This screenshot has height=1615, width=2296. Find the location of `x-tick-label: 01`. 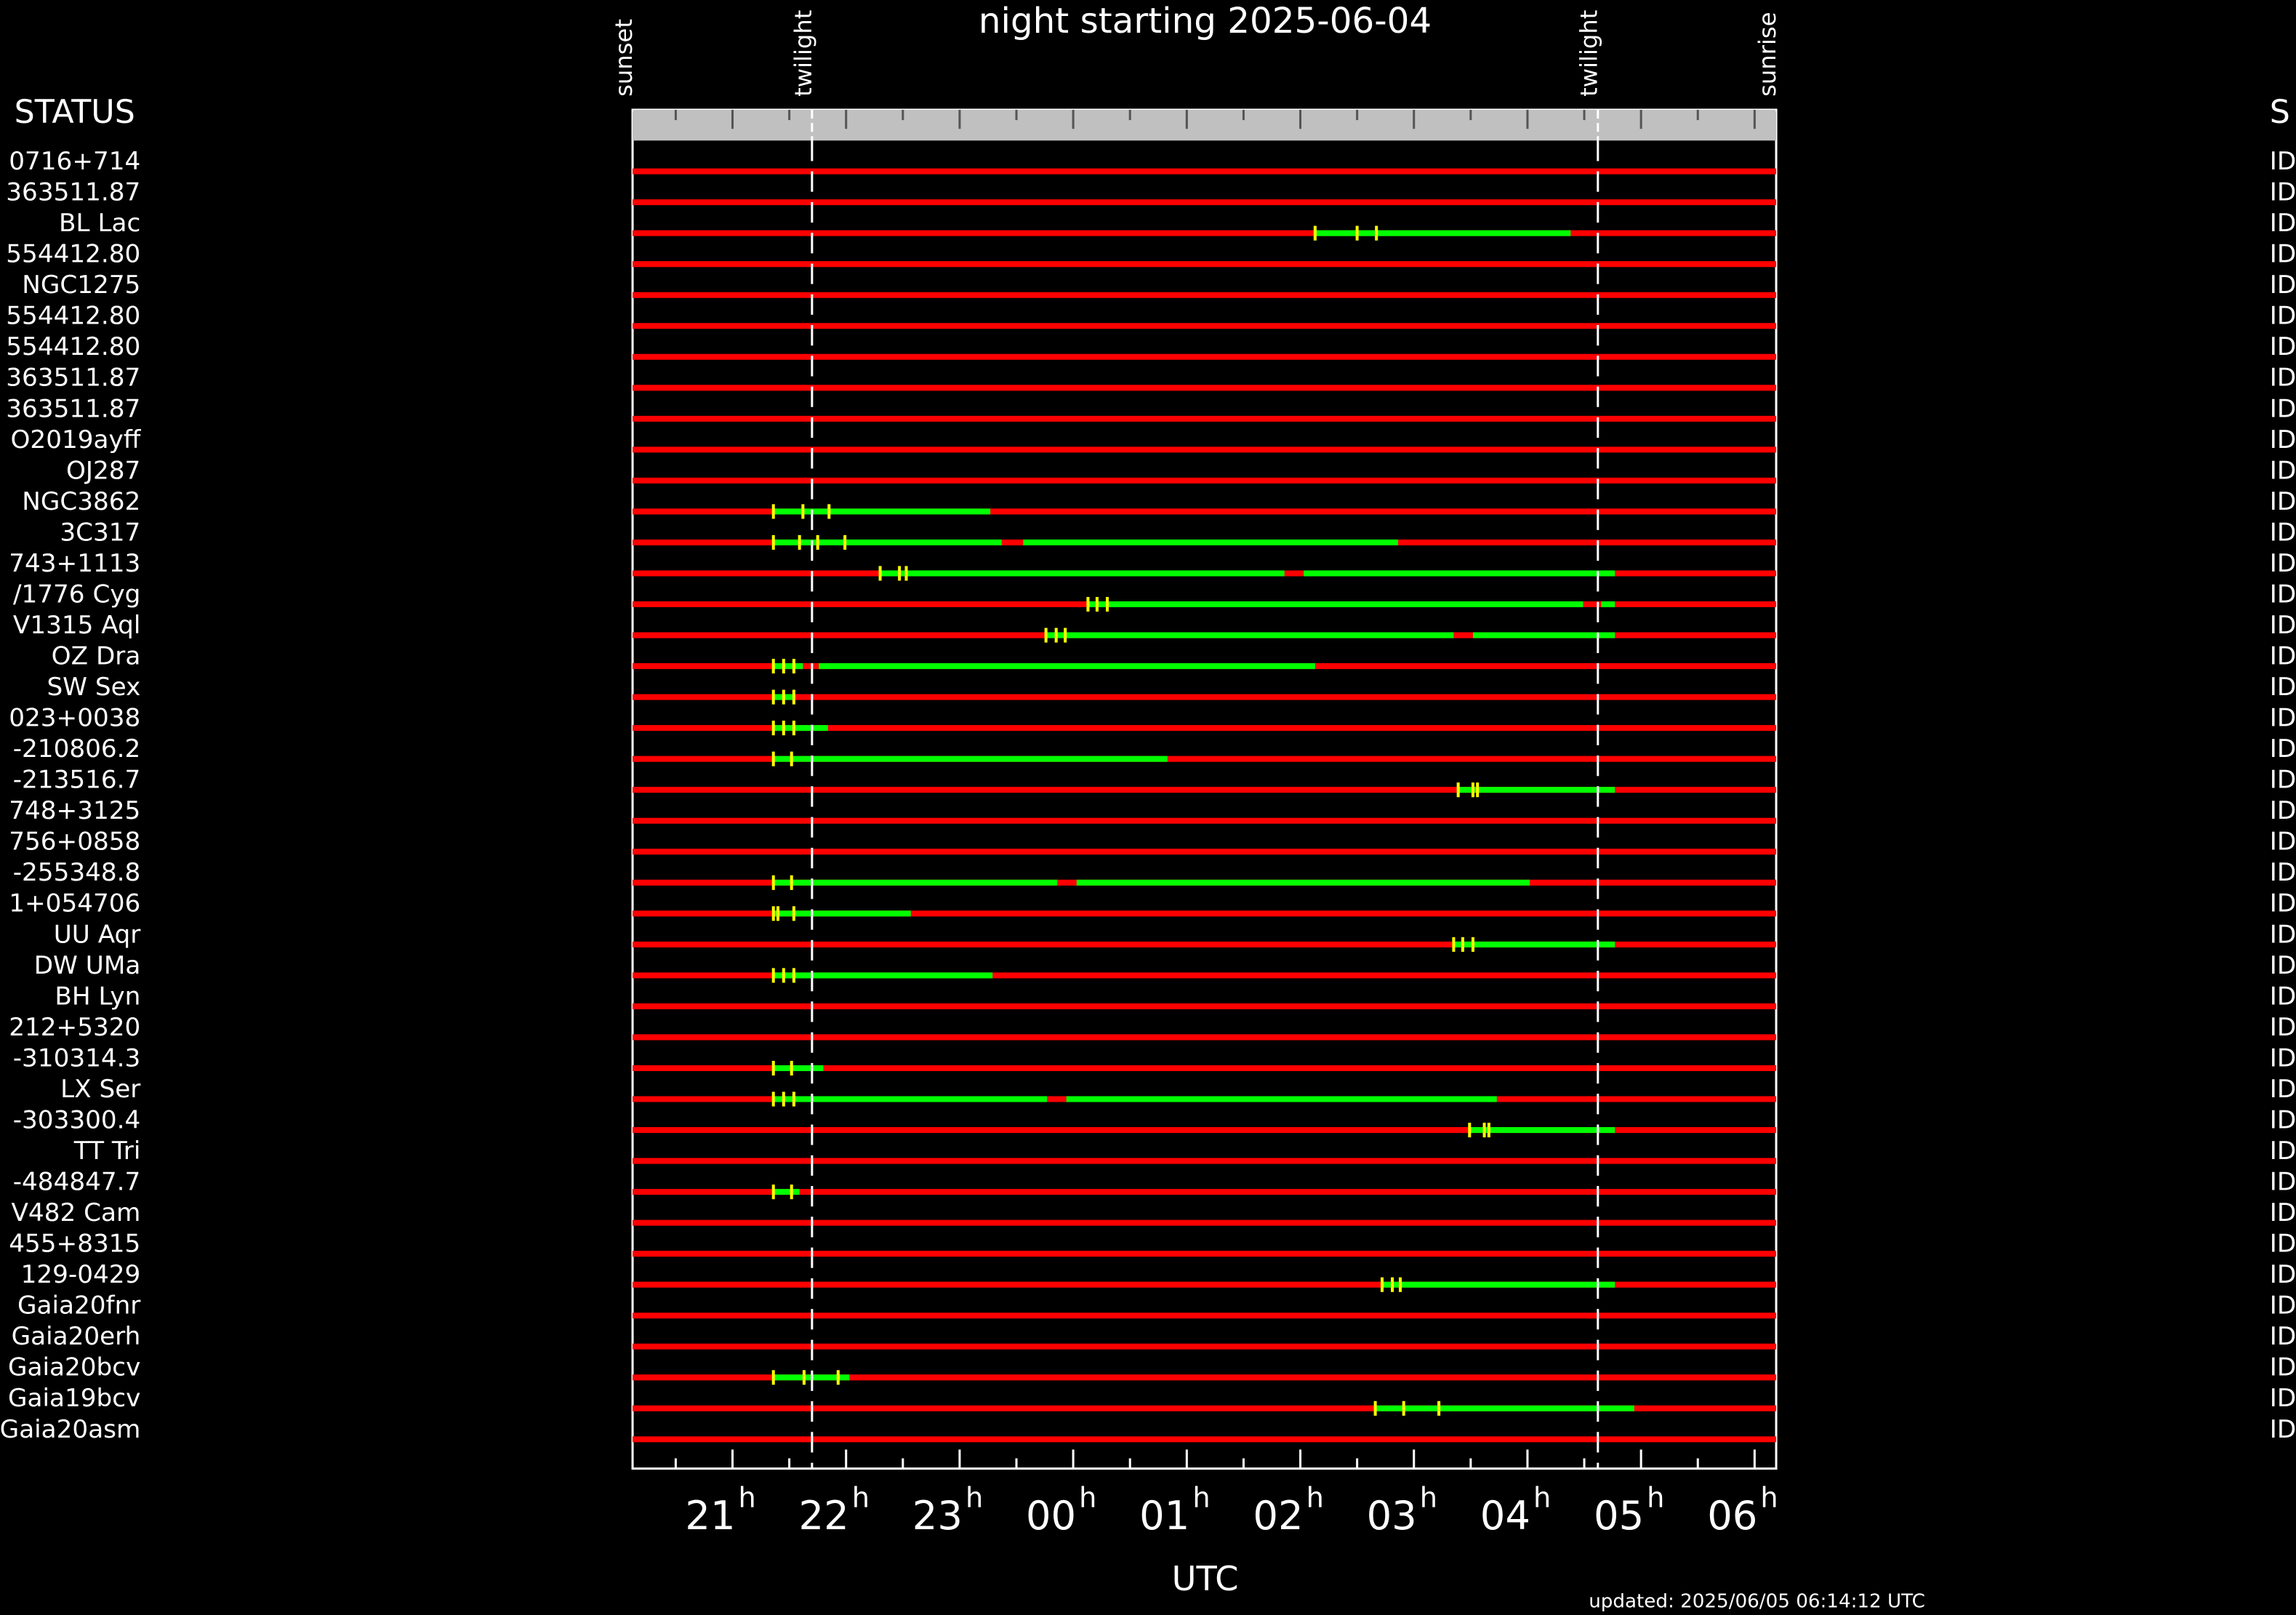

x-tick-label: 01 is located at coordinates (1164, 1516).